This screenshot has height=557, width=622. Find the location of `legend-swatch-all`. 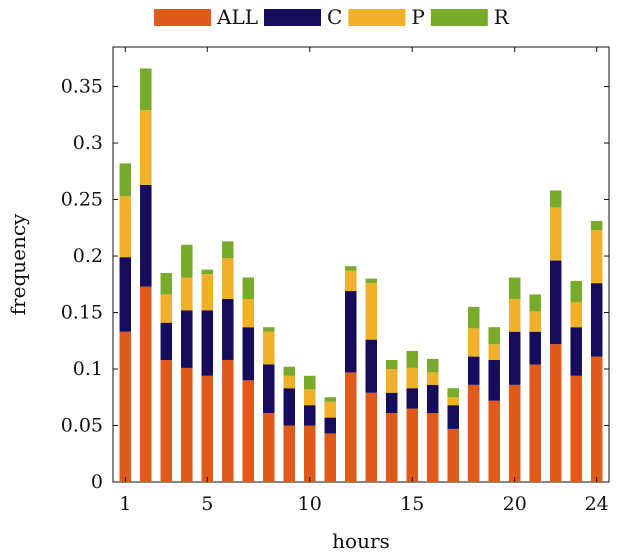

legend-swatch-all is located at coordinates (182, 17).